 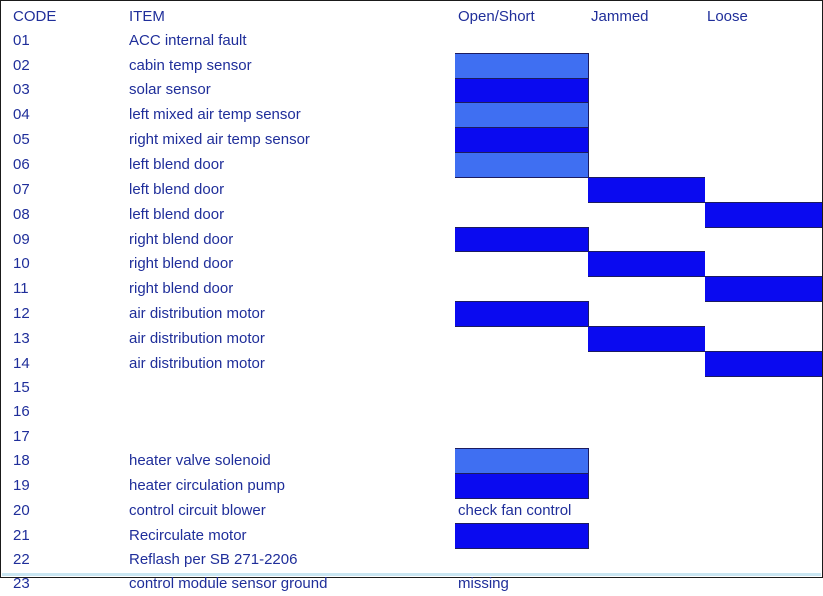 I want to click on table-row: 10 right blend door, so click(x=411, y=264).